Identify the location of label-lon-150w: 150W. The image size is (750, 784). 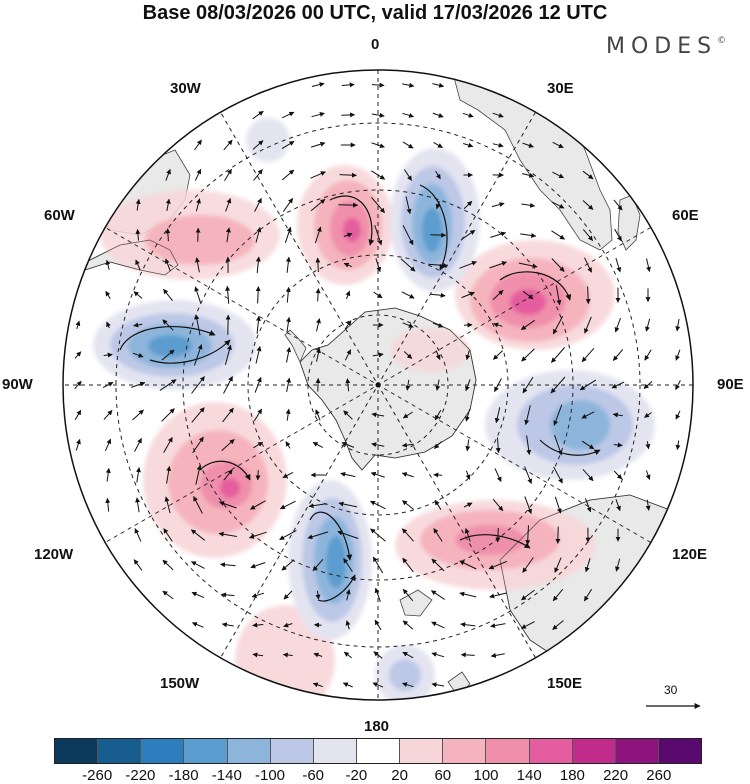
(179, 683).